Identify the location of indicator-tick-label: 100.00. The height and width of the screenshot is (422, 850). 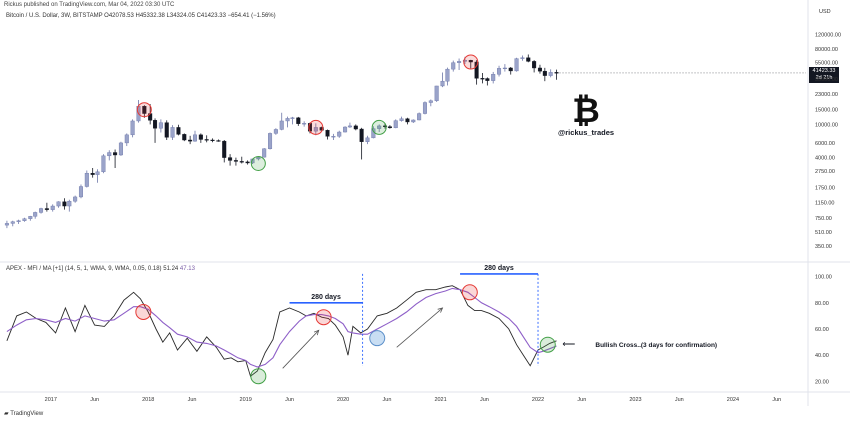
(823, 278).